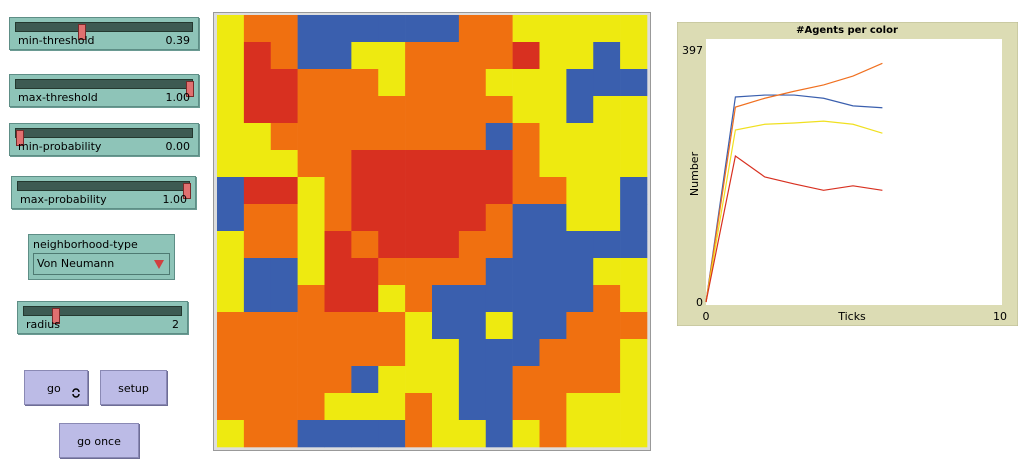 The image size is (1029, 466). Describe the element at coordinates (76, 393) in the screenshot. I see `forever-icon` at that location.